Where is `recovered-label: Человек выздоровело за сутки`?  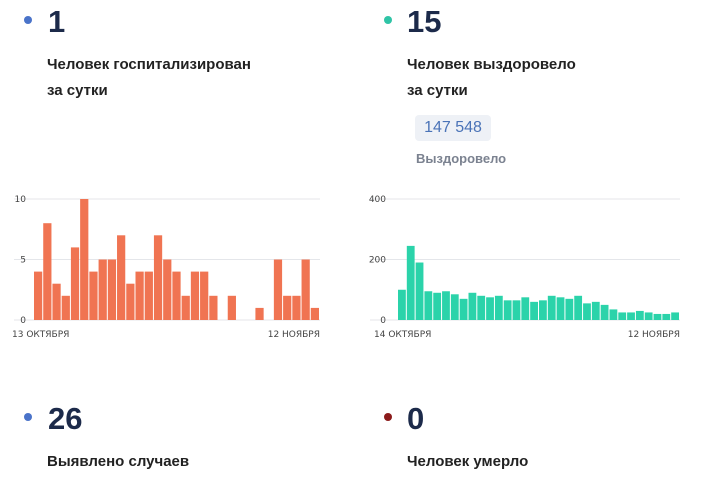 recovered-label: Человек выздоровело за сутки is located at coordinates (491, 78).